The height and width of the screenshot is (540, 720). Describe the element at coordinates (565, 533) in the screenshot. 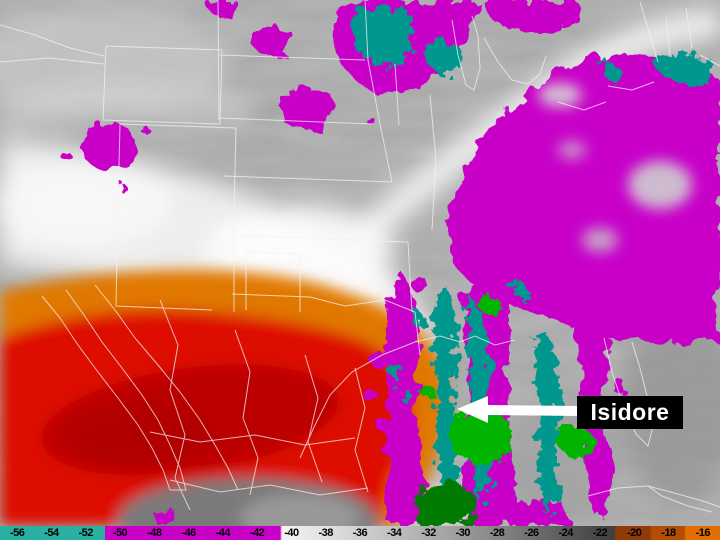

I see `colorbar-tick: -24` at that location.